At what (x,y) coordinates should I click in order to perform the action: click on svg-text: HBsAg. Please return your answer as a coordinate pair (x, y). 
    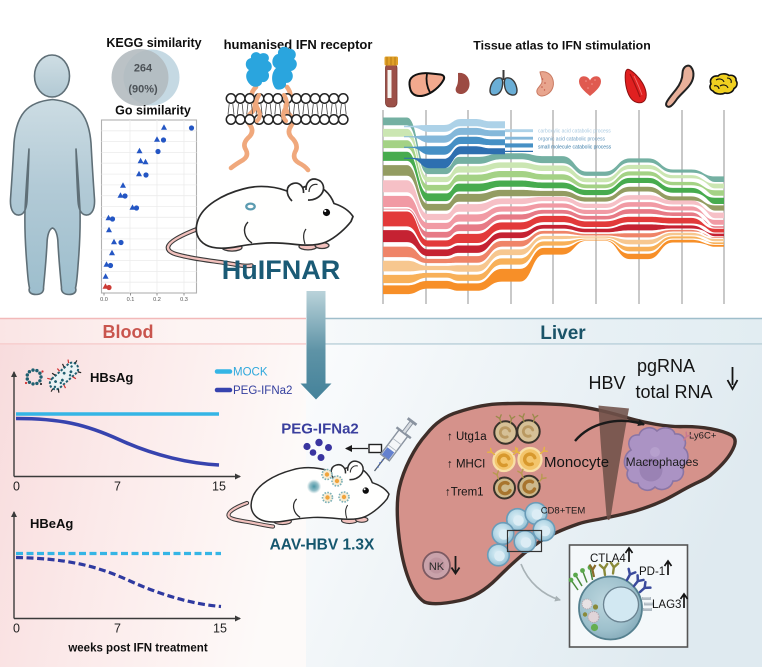
    Looking at the image, I should click on (111, 377).